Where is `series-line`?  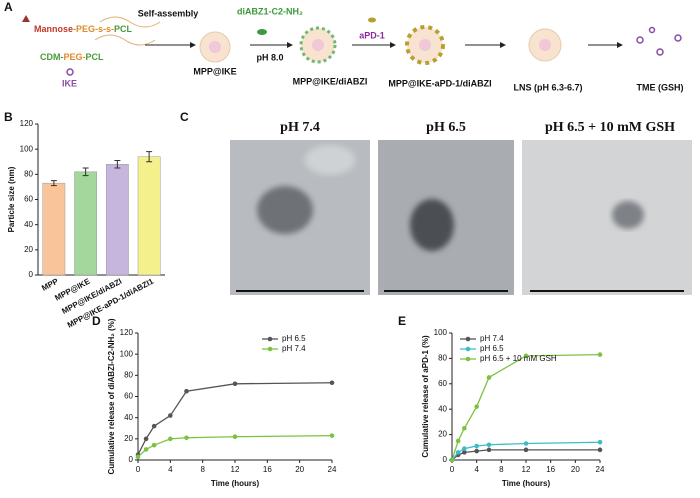
series-line is located at coordinates (235, 419).